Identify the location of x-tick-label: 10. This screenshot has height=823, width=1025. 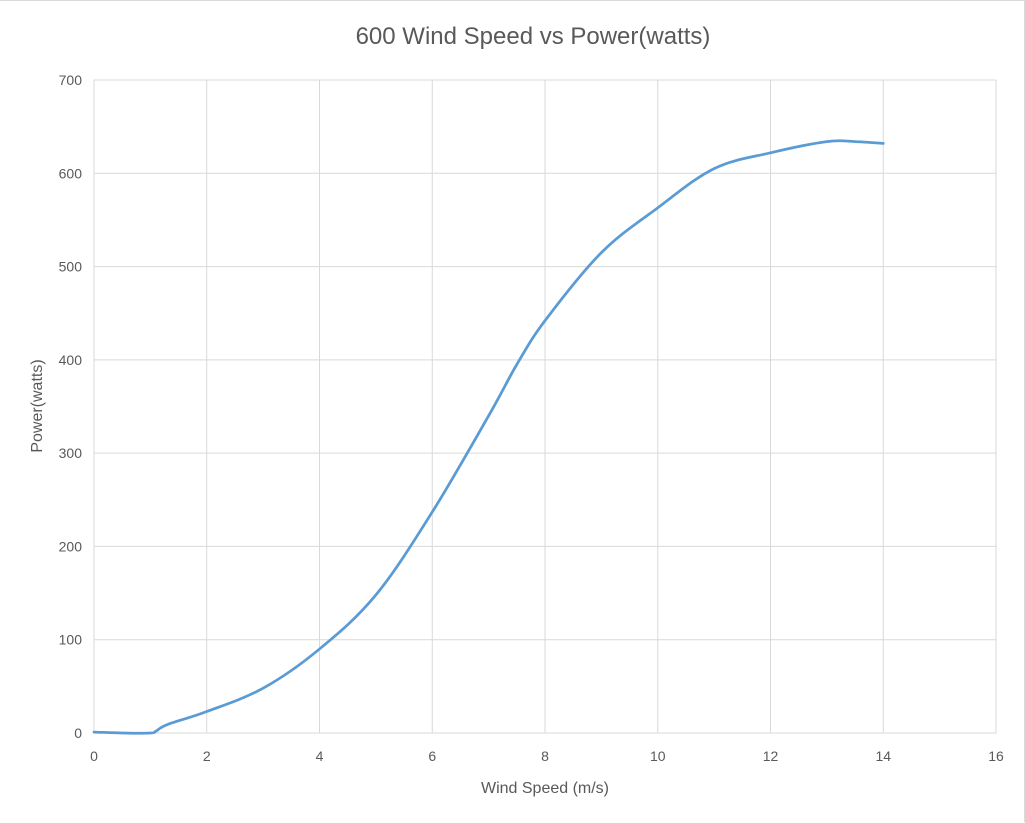
(658, 756).